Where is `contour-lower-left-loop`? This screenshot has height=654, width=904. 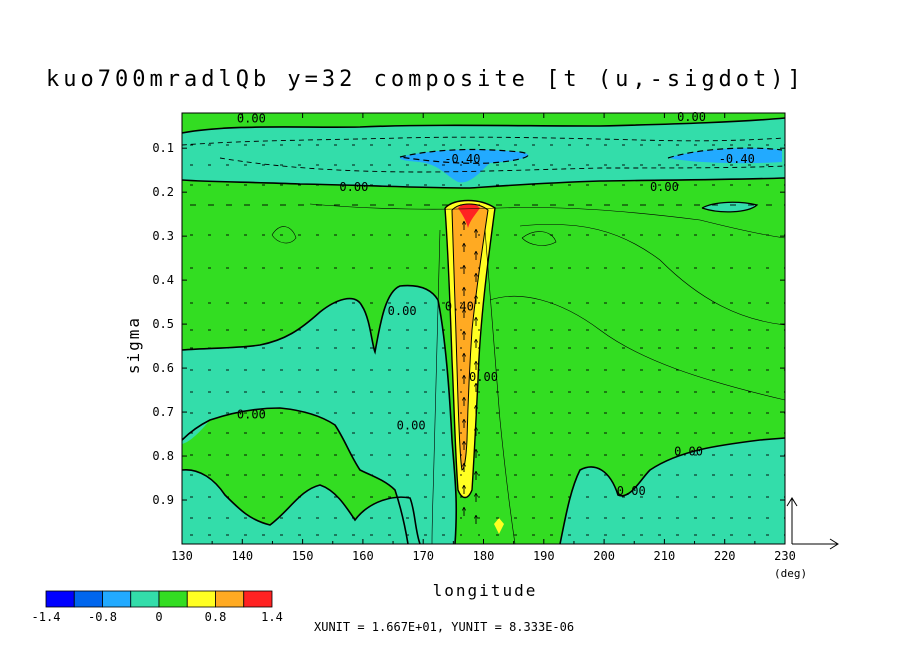
contour-lower-left-loop is located at coordinates (295, 475).